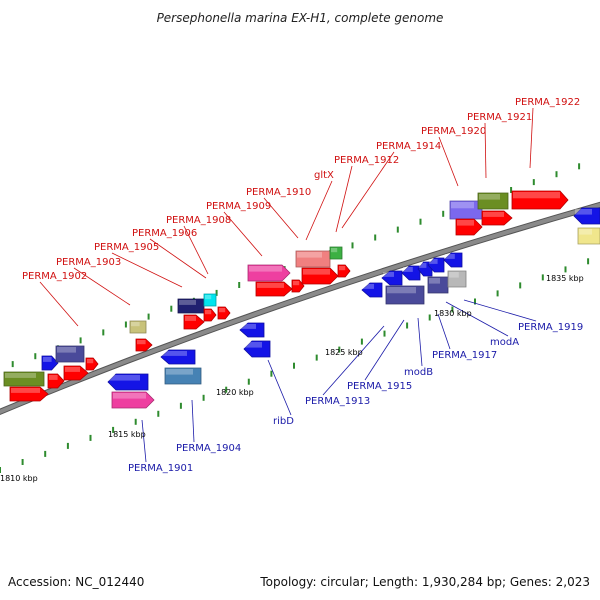 Image resolution: width=600 pixels, height=600 pixels. Describe the element at coordinates (88, 262) in the screenshot. I see `gene-label-top: PERMA_1903` at that location.